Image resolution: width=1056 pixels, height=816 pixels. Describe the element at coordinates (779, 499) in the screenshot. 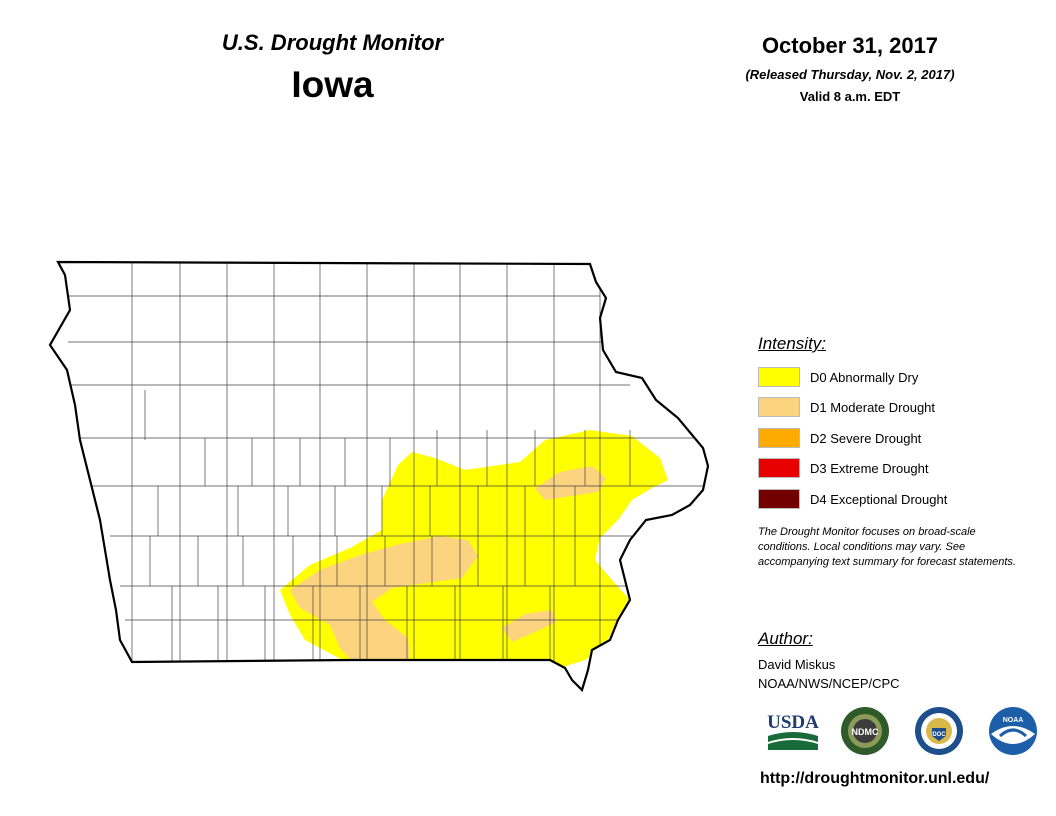

I see `legend-swatch-d4` at that location.